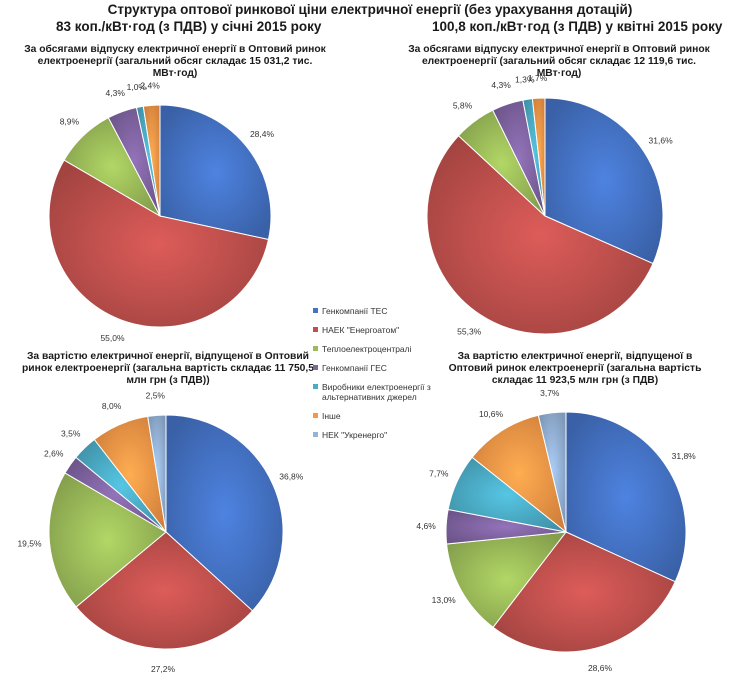 This screenshot has width=740, height=689. Describe the element at coordinates (439, 474) in the screenshot. I see `data-label-renewables: 7,7%` at that location.